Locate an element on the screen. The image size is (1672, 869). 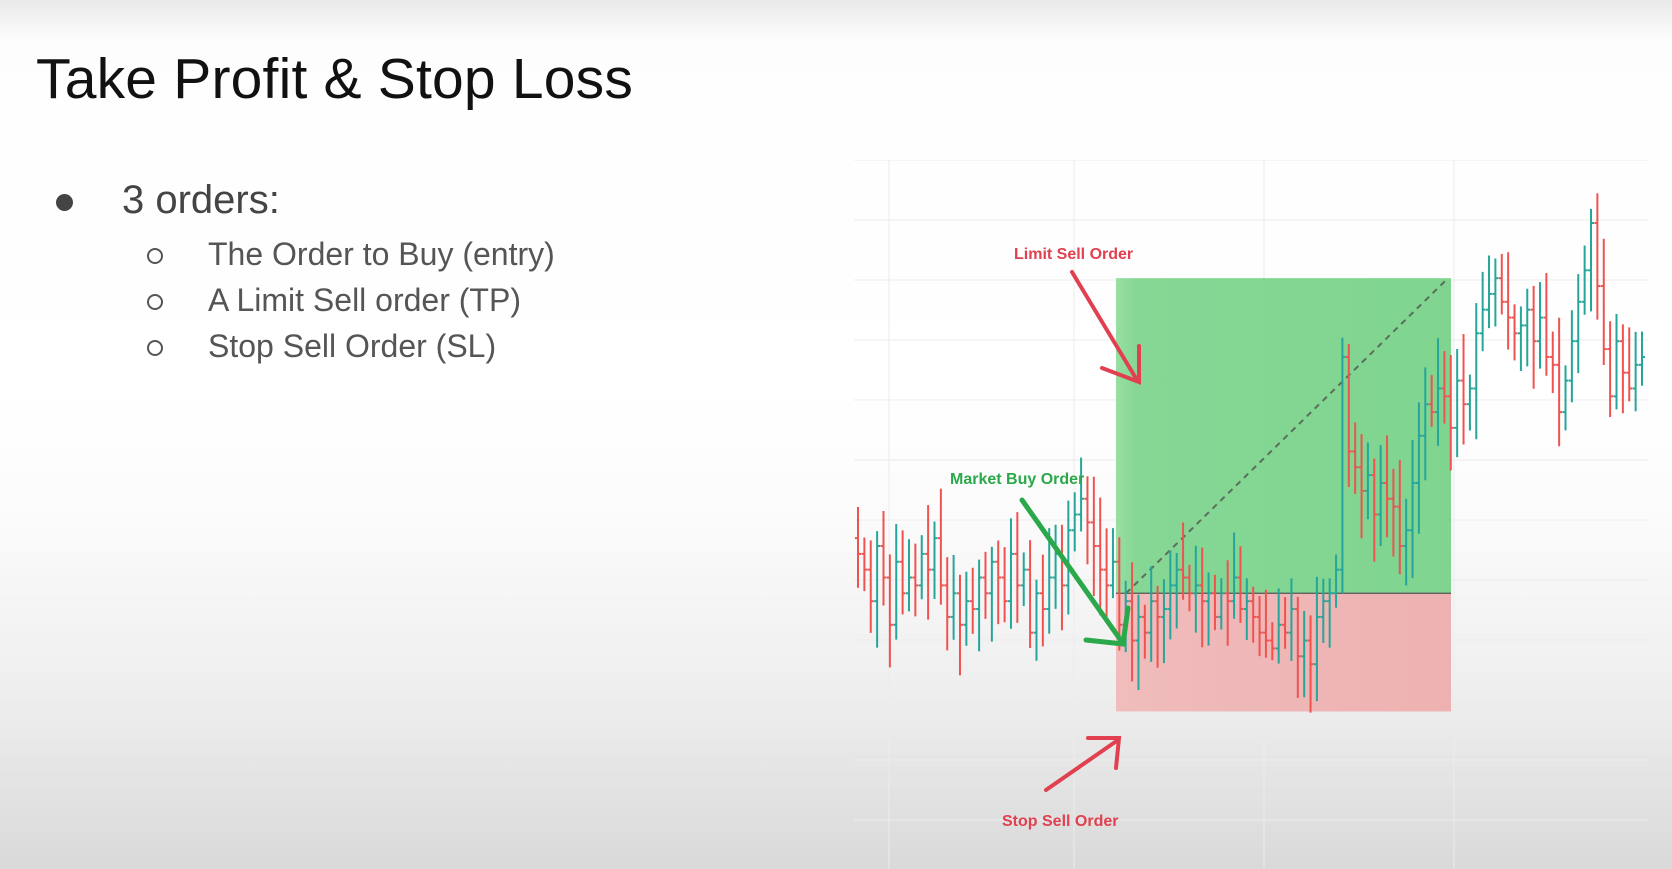
top-fade is located at coordinates (836, 20).